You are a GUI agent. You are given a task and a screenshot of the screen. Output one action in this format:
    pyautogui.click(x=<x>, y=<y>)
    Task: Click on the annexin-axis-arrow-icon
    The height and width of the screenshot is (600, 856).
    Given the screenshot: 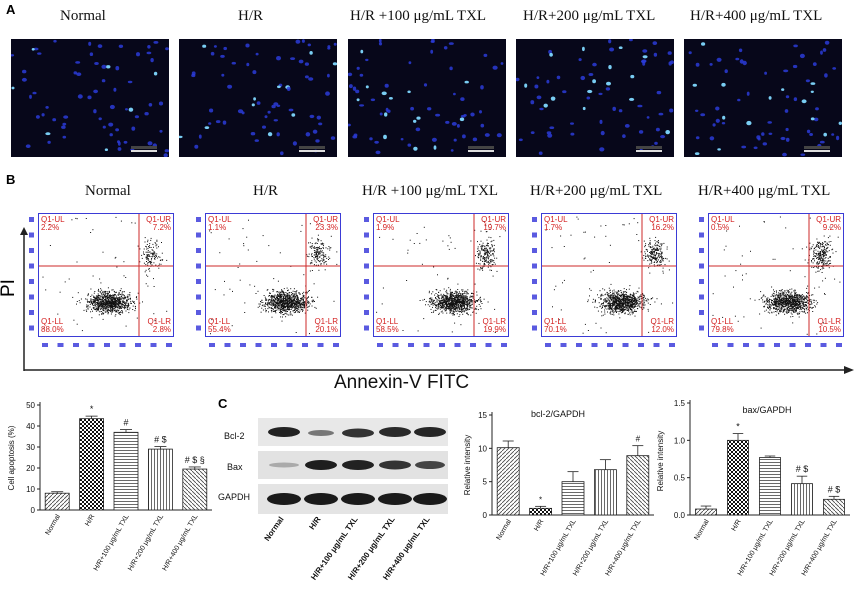 What is the action you would take?
    pyautogui.click(x=849, y=370)
    